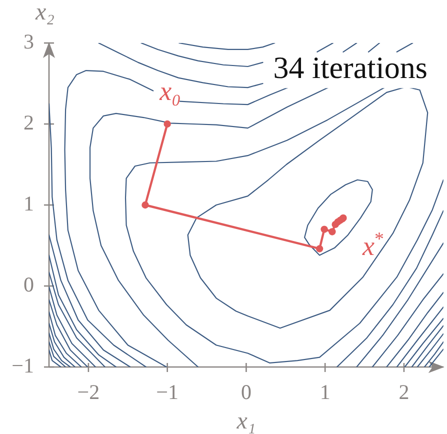 The image size is (447, 434). I want to click on y-tick-label: 3, so click(29, 42).